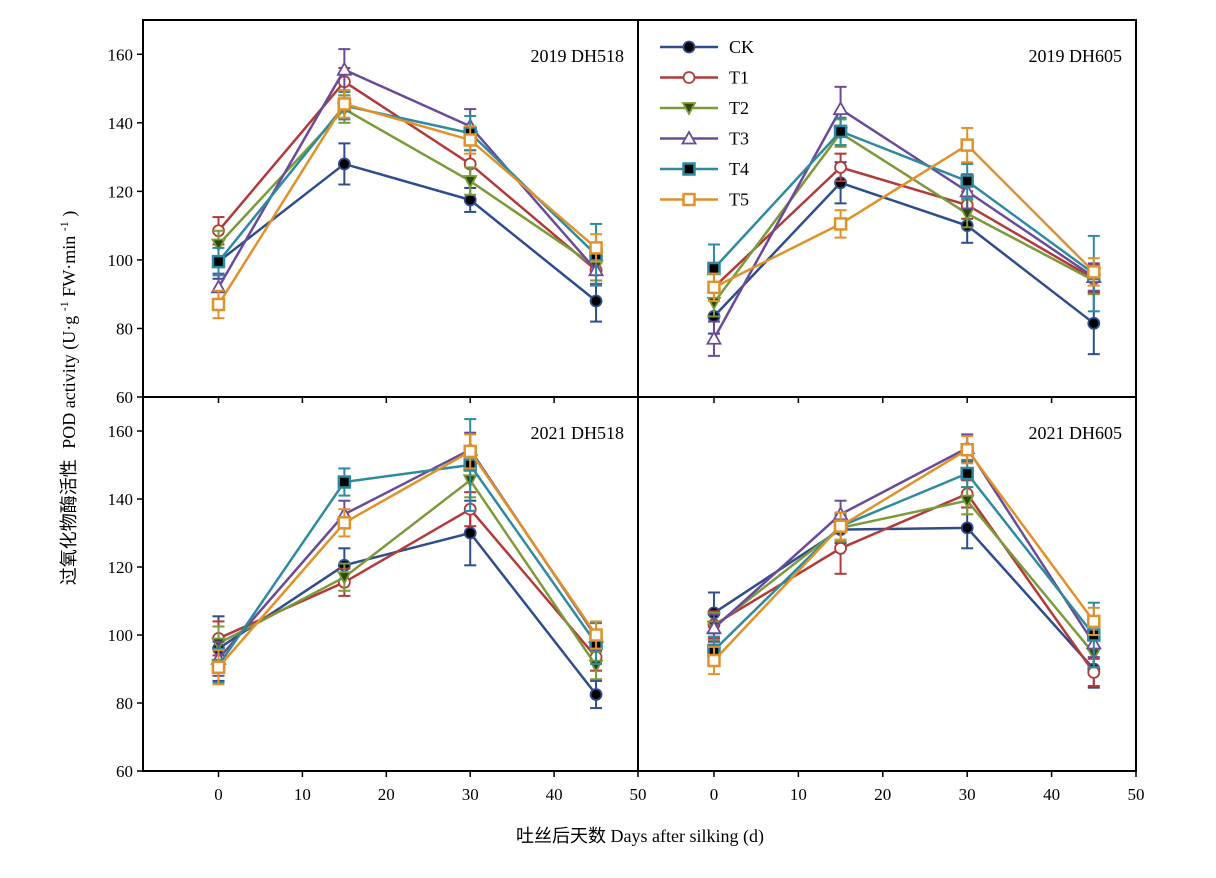  I want to click on legend-item-ck: CK, so click(707, 47).